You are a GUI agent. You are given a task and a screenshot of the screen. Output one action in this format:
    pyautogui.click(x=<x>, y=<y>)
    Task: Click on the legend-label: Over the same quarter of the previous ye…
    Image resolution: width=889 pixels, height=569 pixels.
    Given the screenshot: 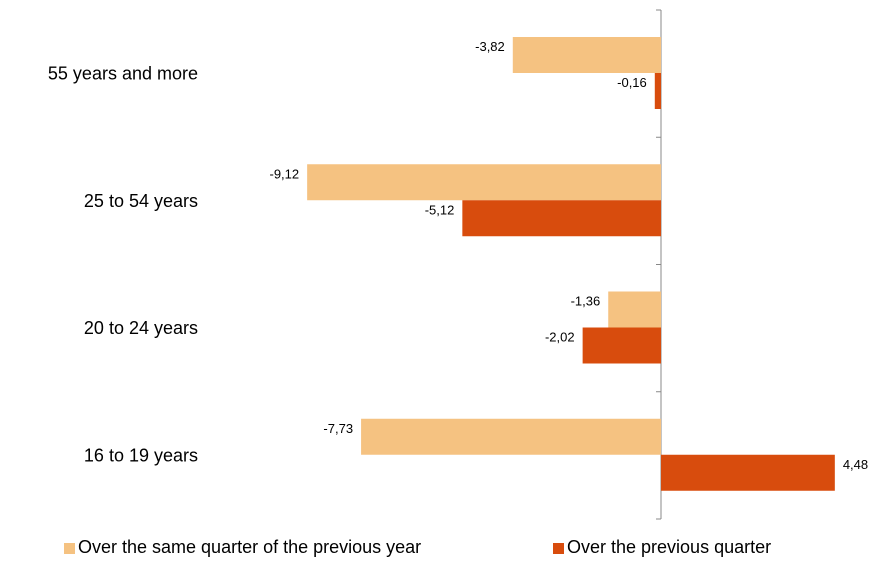 What is the action you would take?
    pyautogui.click(x=249, y=547)
    